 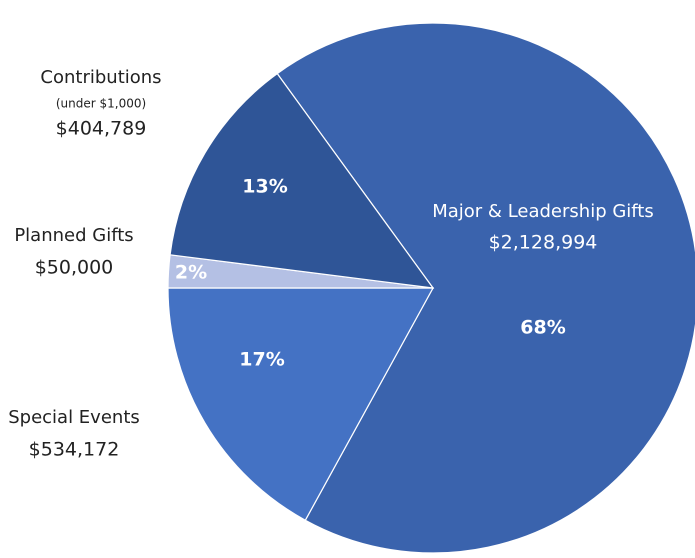 I want to click on amount-label: $404,789, so click(x=101, y=129).